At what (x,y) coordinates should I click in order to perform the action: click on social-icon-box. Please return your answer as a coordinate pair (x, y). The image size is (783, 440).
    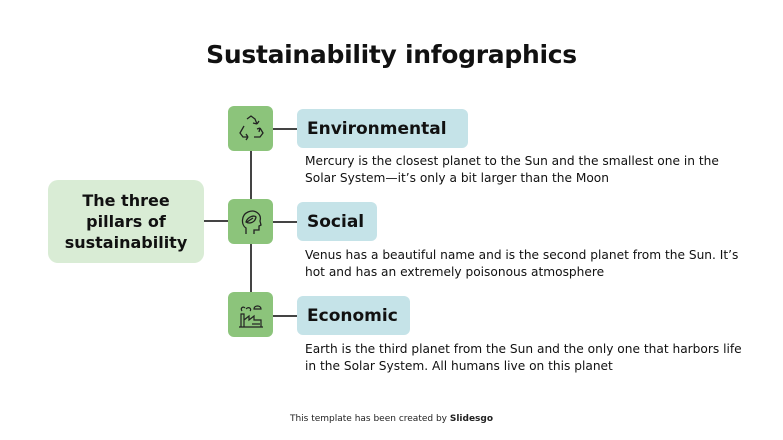
    Looking at the image, I should click on (250, 221).